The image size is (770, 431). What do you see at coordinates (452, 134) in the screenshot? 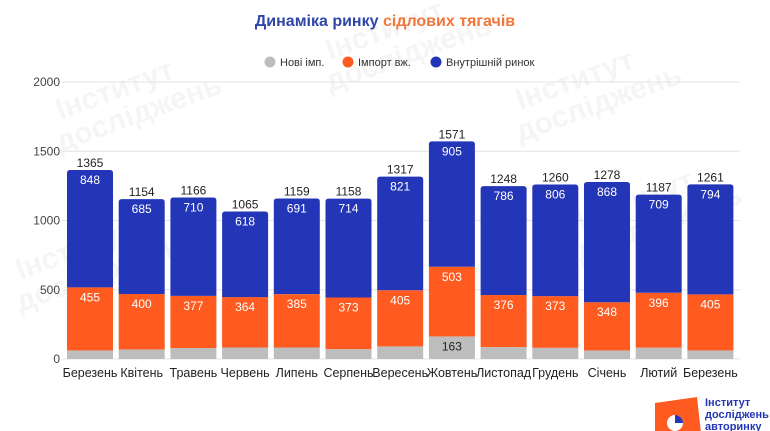
I see `bar-total-label: 1571` at bounding box center [452, 134].